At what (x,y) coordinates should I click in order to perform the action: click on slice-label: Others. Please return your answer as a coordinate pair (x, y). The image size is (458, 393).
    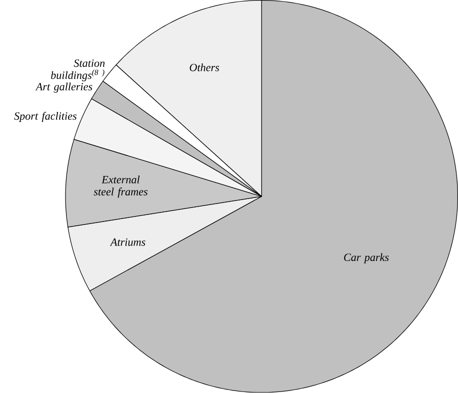
    Looking at the image, I should click on (205, 68).